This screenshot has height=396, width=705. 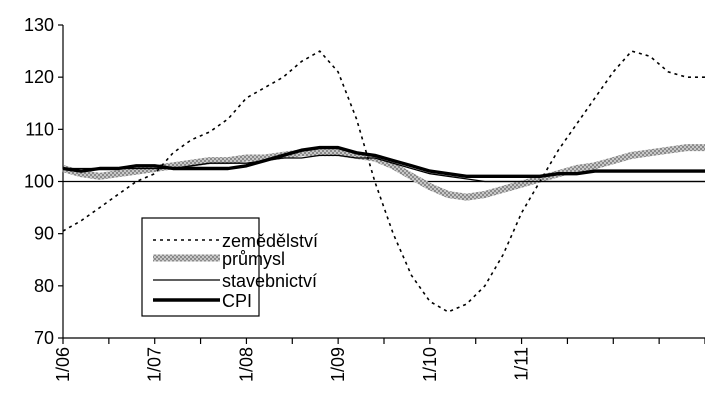 I want to click on x-tick-label: 1/10, so click(x=430, y=364).